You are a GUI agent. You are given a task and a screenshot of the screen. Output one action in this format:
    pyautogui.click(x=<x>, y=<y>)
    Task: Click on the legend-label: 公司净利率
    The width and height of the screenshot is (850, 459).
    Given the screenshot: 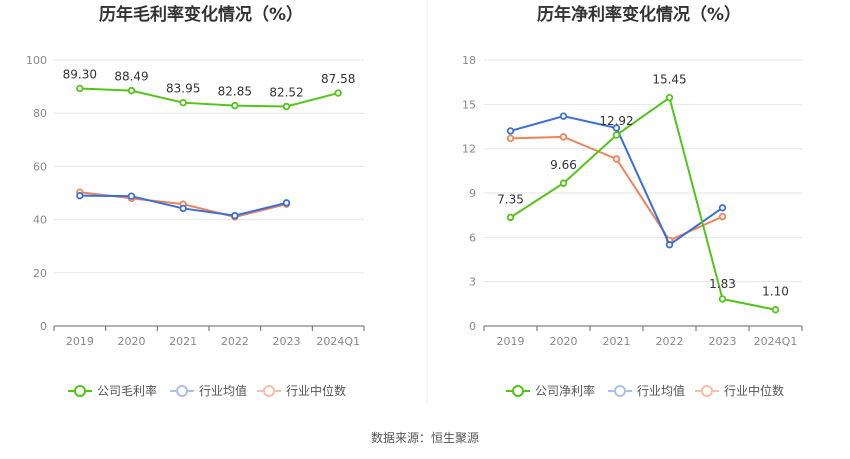 What is the action you would take?
    pyautogui.click(x=565, y=390)
    